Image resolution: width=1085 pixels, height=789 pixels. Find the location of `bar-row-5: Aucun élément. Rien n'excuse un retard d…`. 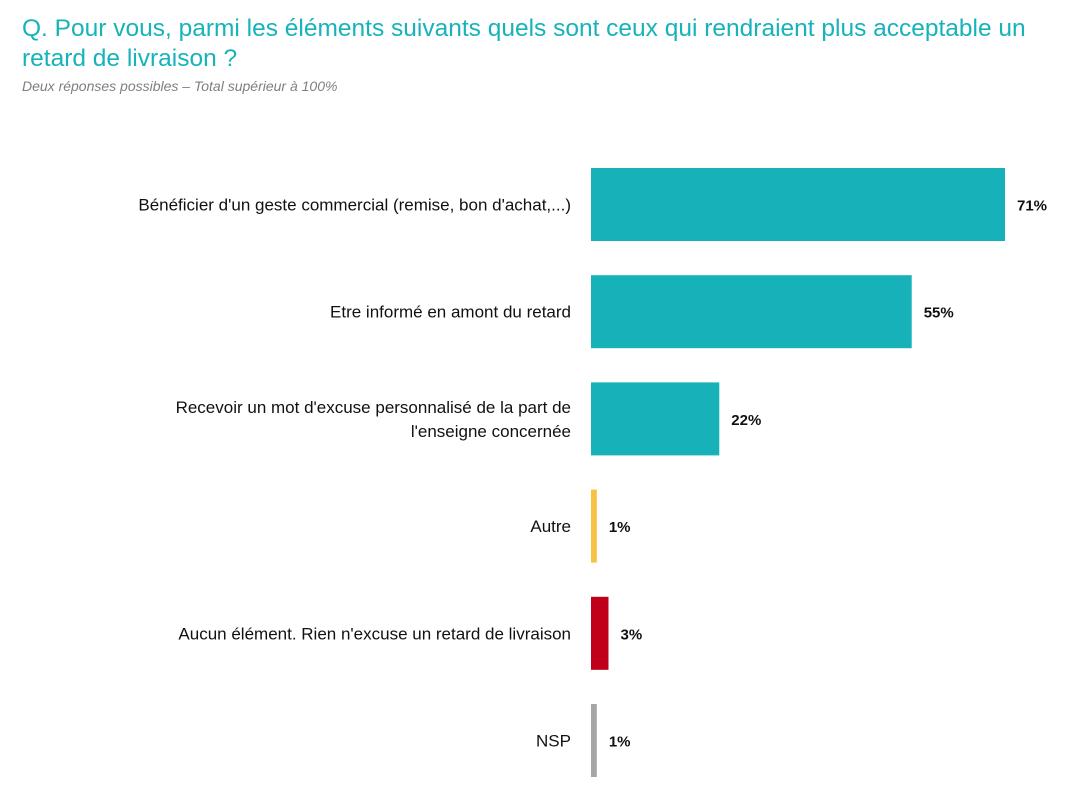

bar-row-5: Aucun élément. Rien n'excuse un retard d… is located at coordinates (410, 633).